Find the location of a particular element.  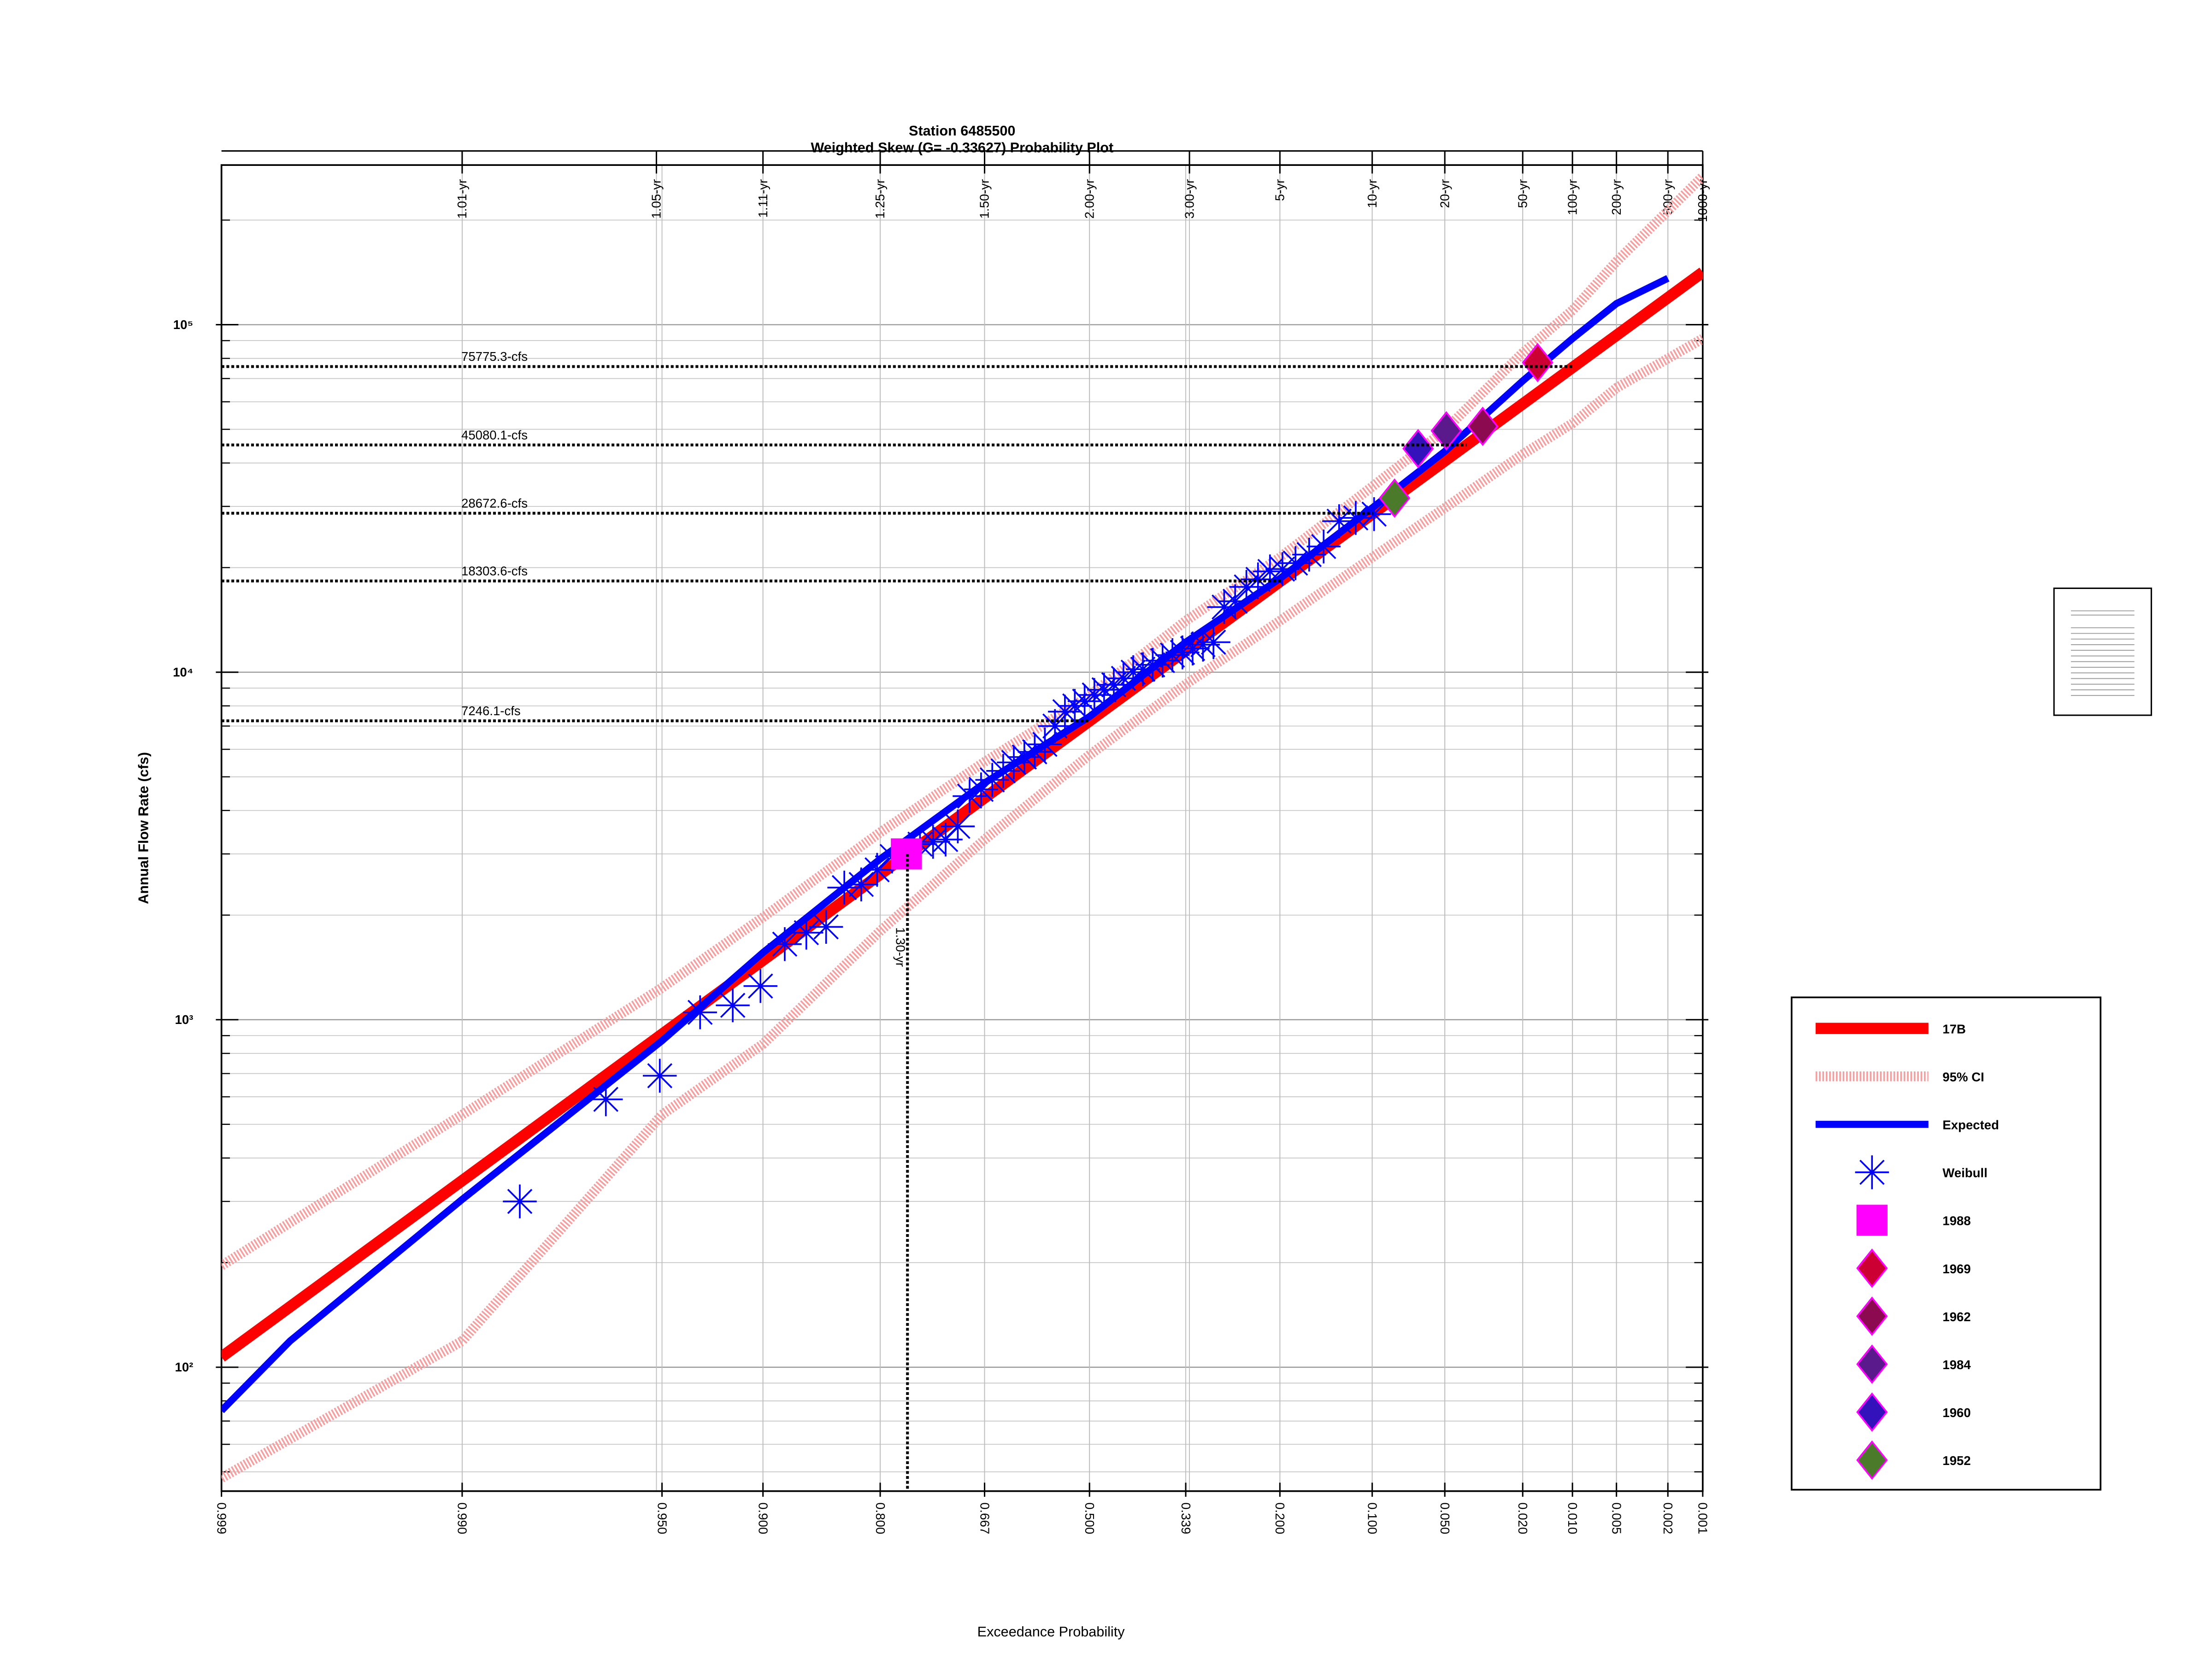

x-tick-label: 0.020 is located at coordinates (1523, 1518).